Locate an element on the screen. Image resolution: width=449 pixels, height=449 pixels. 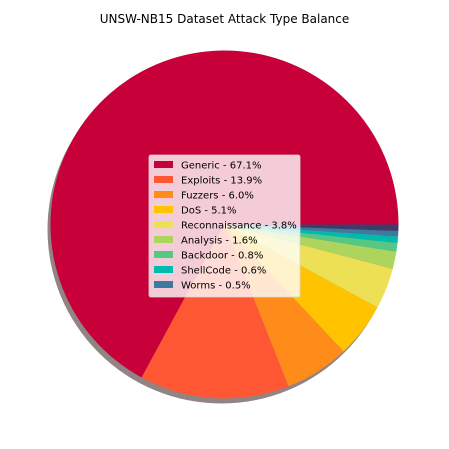
legend-label-shellcode: ShellCode - 0.6% is located at coordinates (223, 271).